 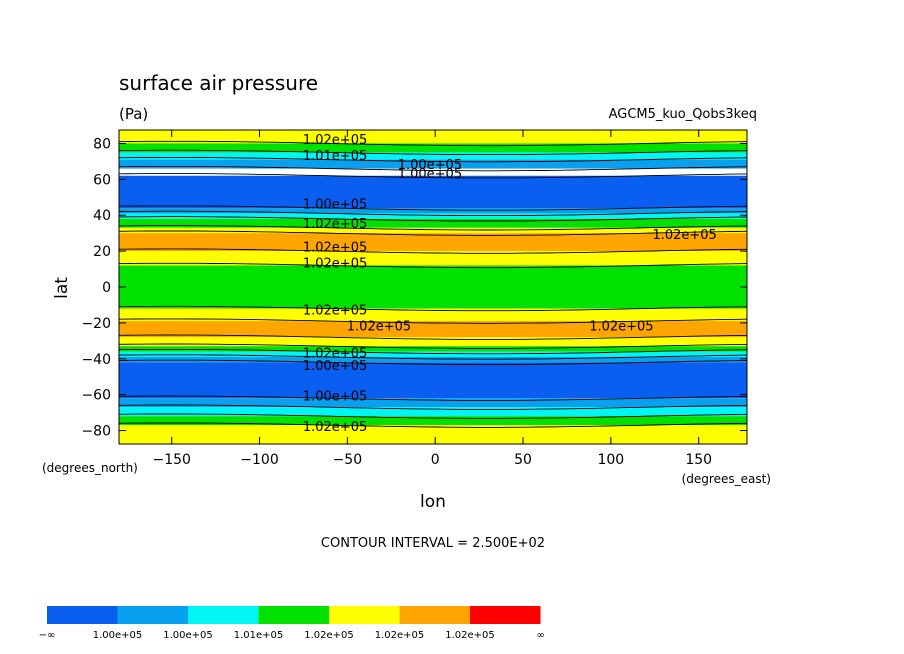 I want to click on y-tick-label: −20, so click(x=96, y=324).